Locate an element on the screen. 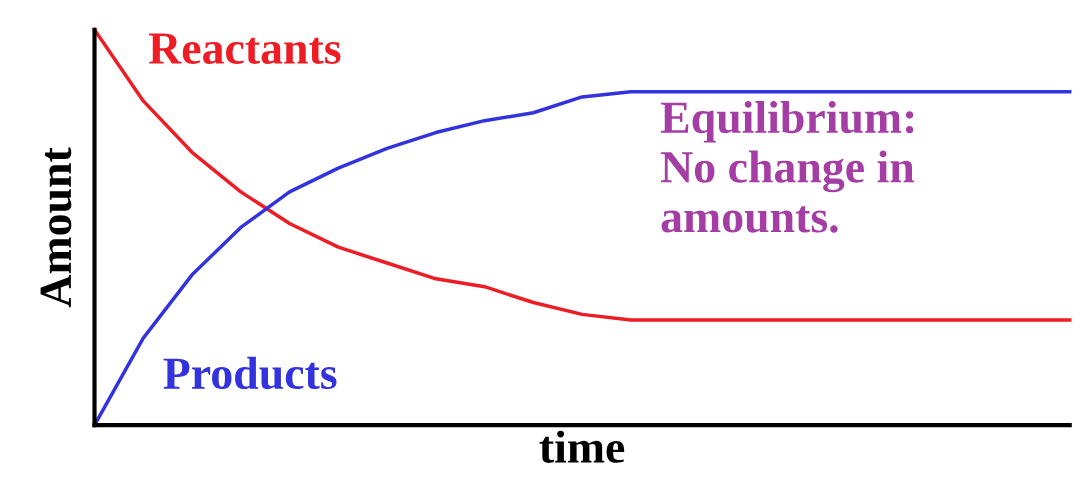  y-axis-title: Amount is located at coordinates (56, 227).